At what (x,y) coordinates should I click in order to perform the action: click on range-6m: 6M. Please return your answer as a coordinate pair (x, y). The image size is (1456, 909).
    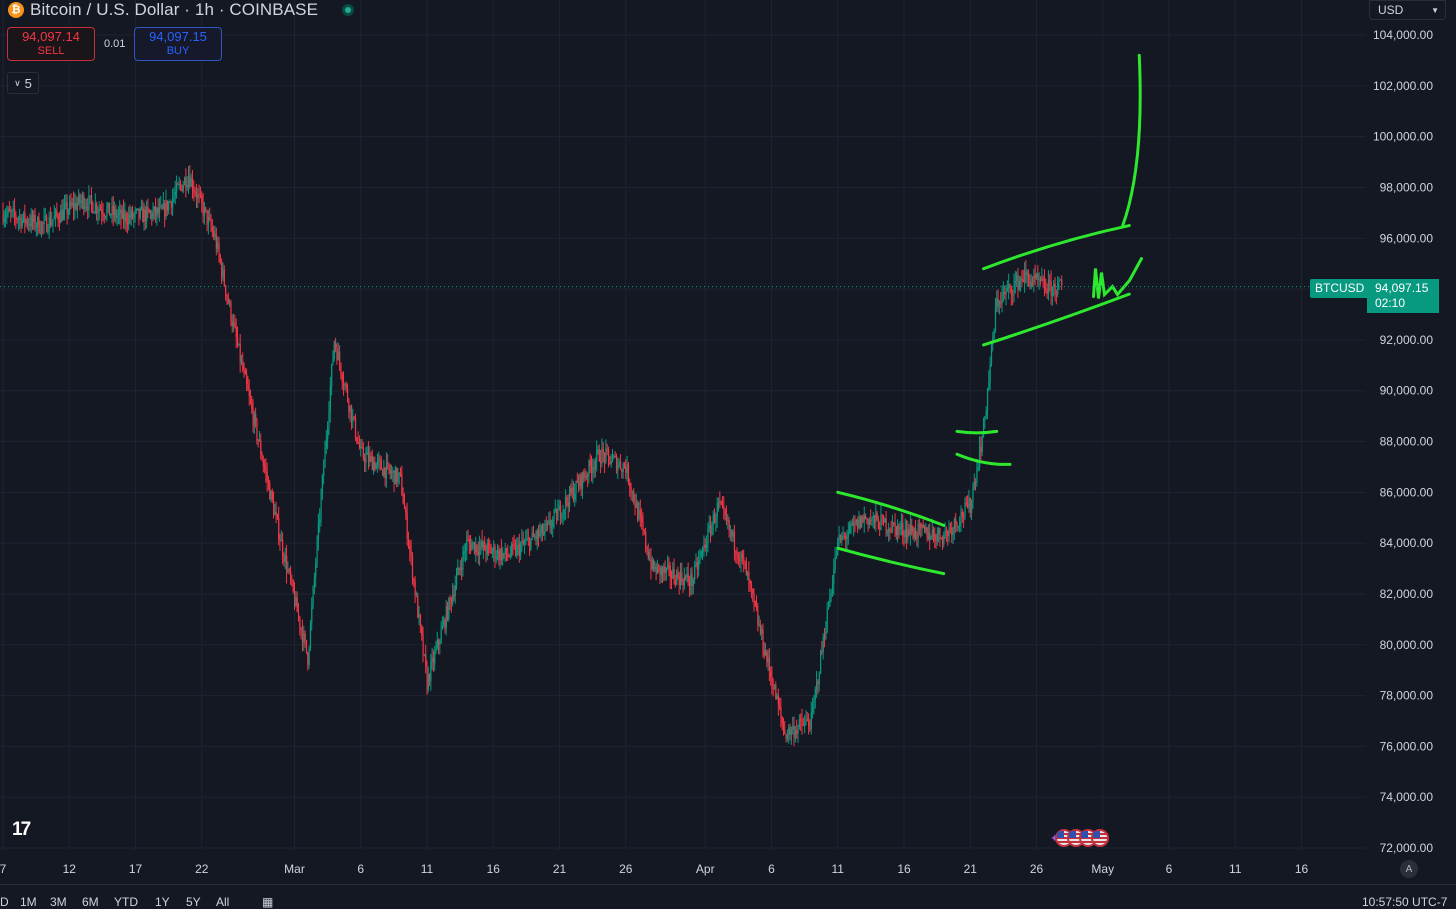
    Looking at the image, I should click on (90, 902).